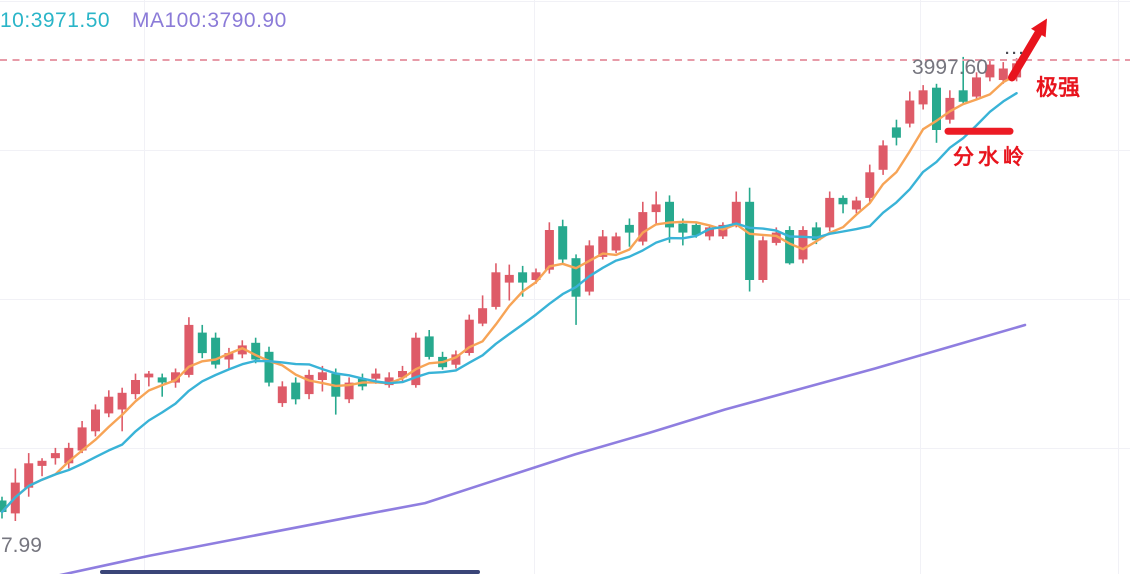  I want to click on resistance-price-label: 3997.60, so click(950, 67).